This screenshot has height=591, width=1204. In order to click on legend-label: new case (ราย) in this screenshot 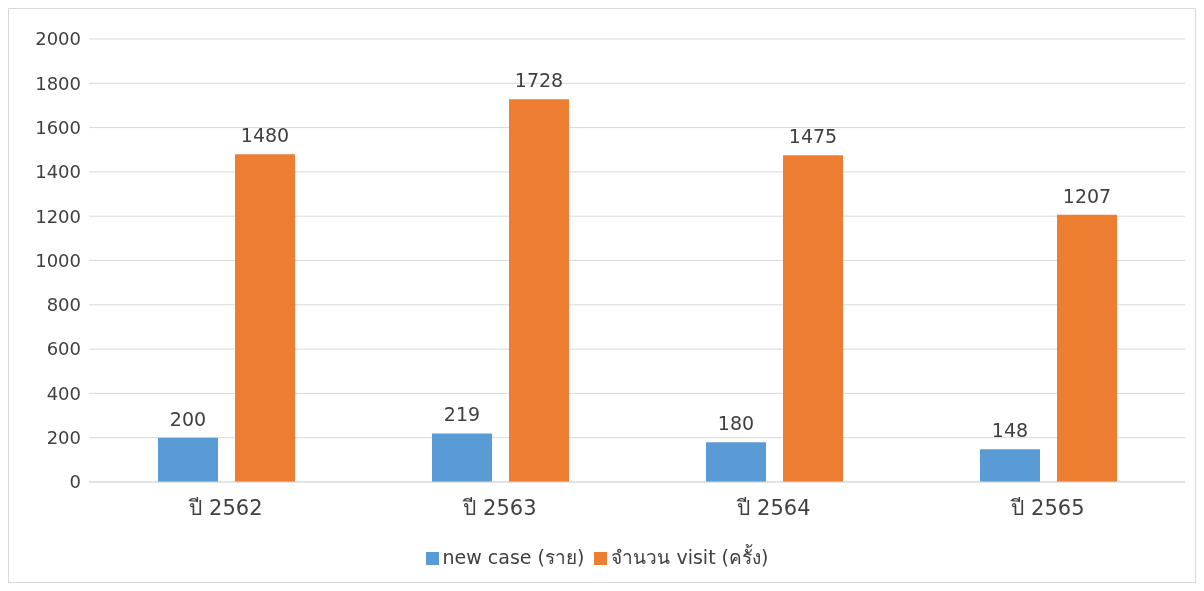, I will do `click(513, 557)`.